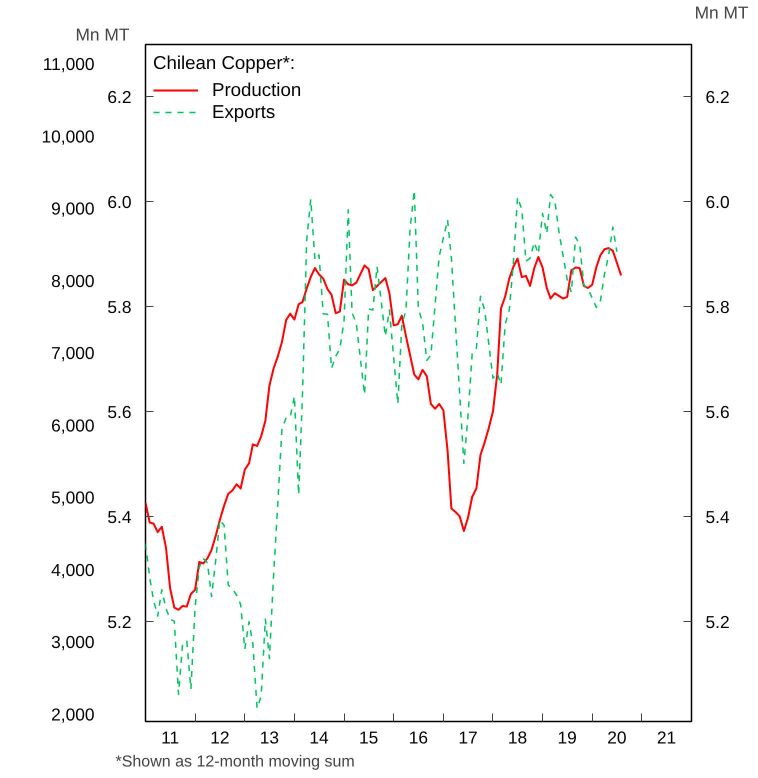  What do you see at coordinates (68, 136) in the screenshot?
I see `y3-tick-label: 10,000` at bounding box center [68, 136].